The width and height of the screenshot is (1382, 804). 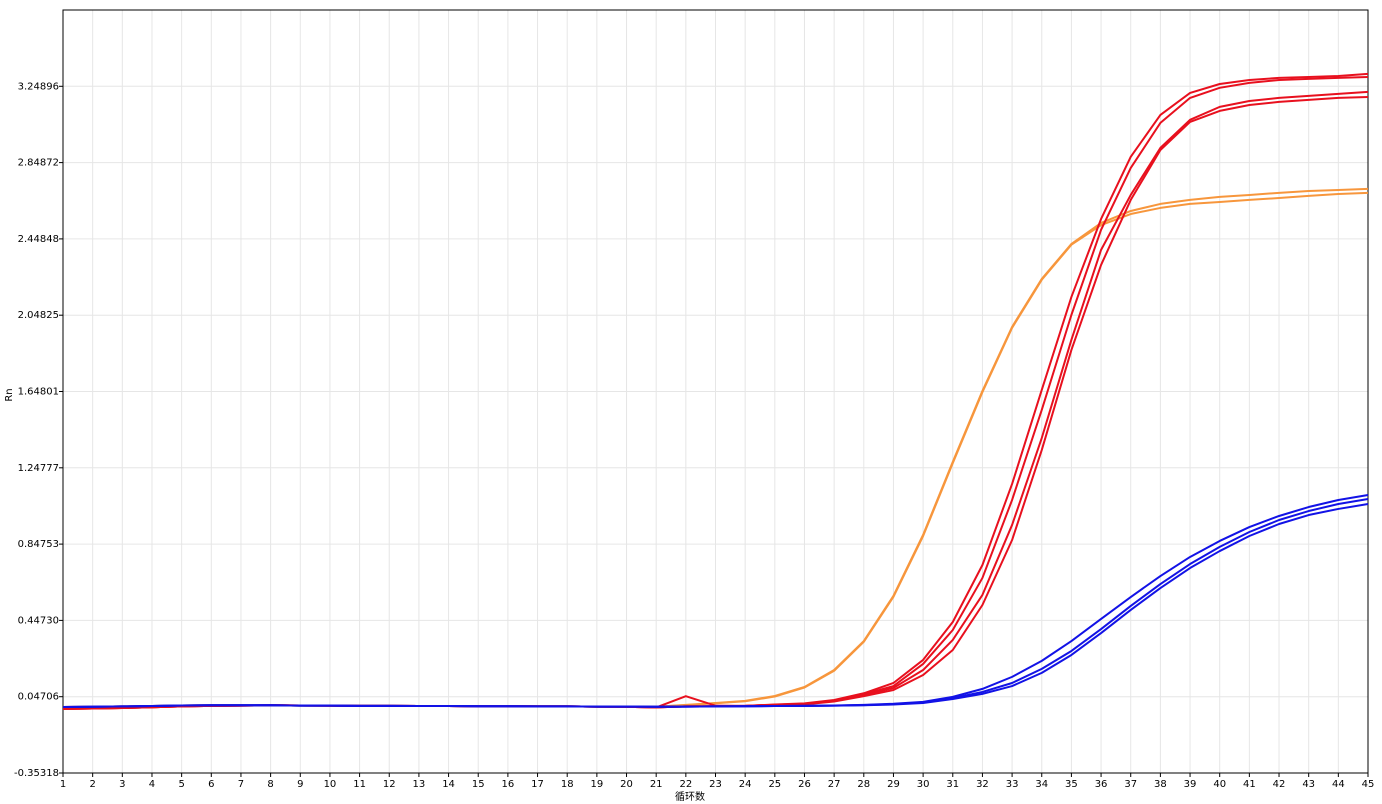 I want to click on x-tick-label: 44, so click(x=1338, y=784).